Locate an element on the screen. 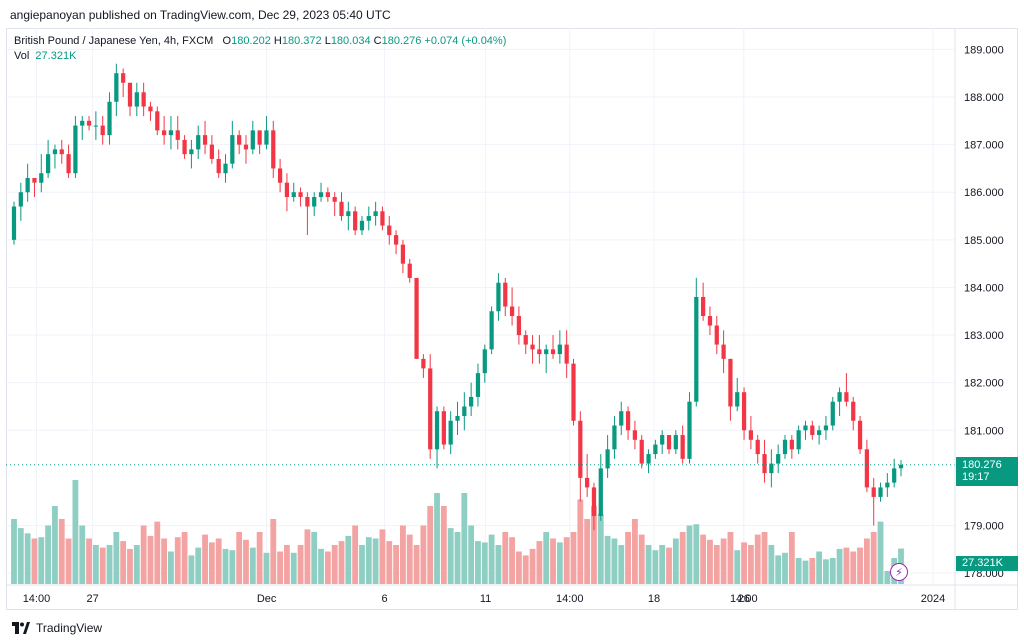 This screenshot has height=643, width=1024. change-value: +0.074 (+0.04%) is located at coordinates (465, 41).